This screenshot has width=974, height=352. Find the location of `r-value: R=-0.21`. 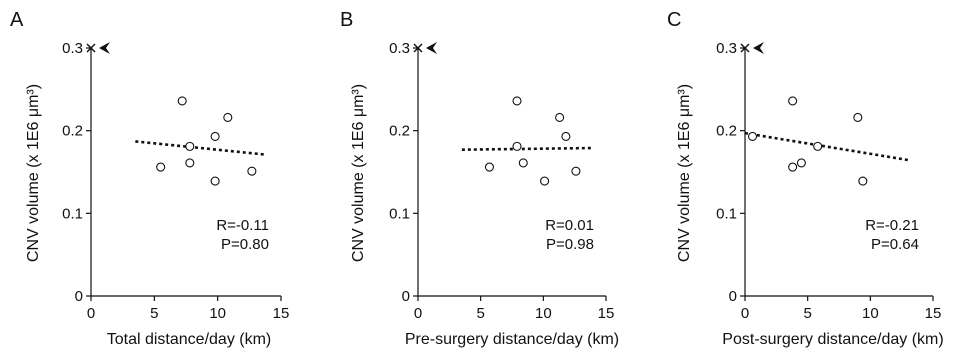

r-value: R=-0.21 is located at coordinates (892, 225).